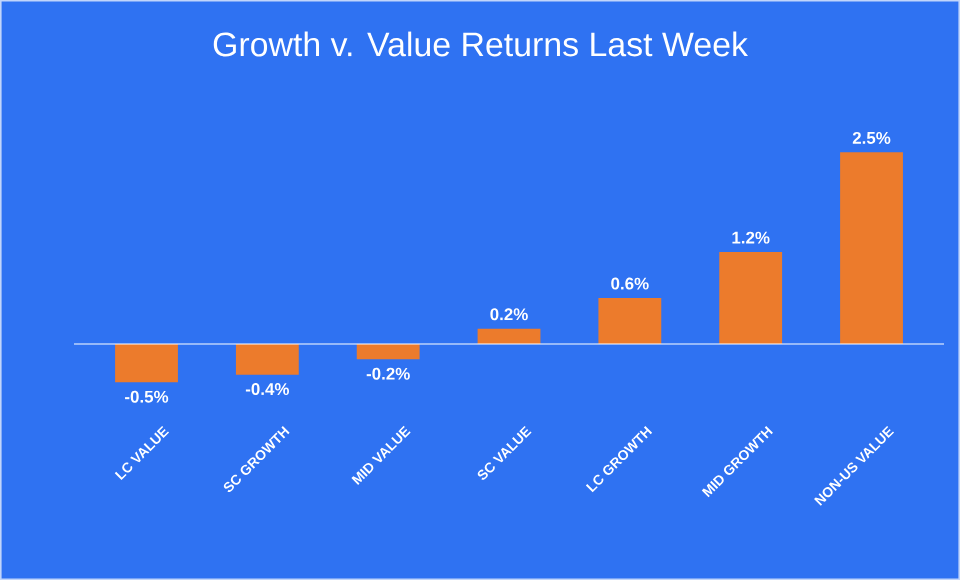  Describe the element at coordinates (751, 237) in the screenshot. I see `data-label: 1.2%` at that location.